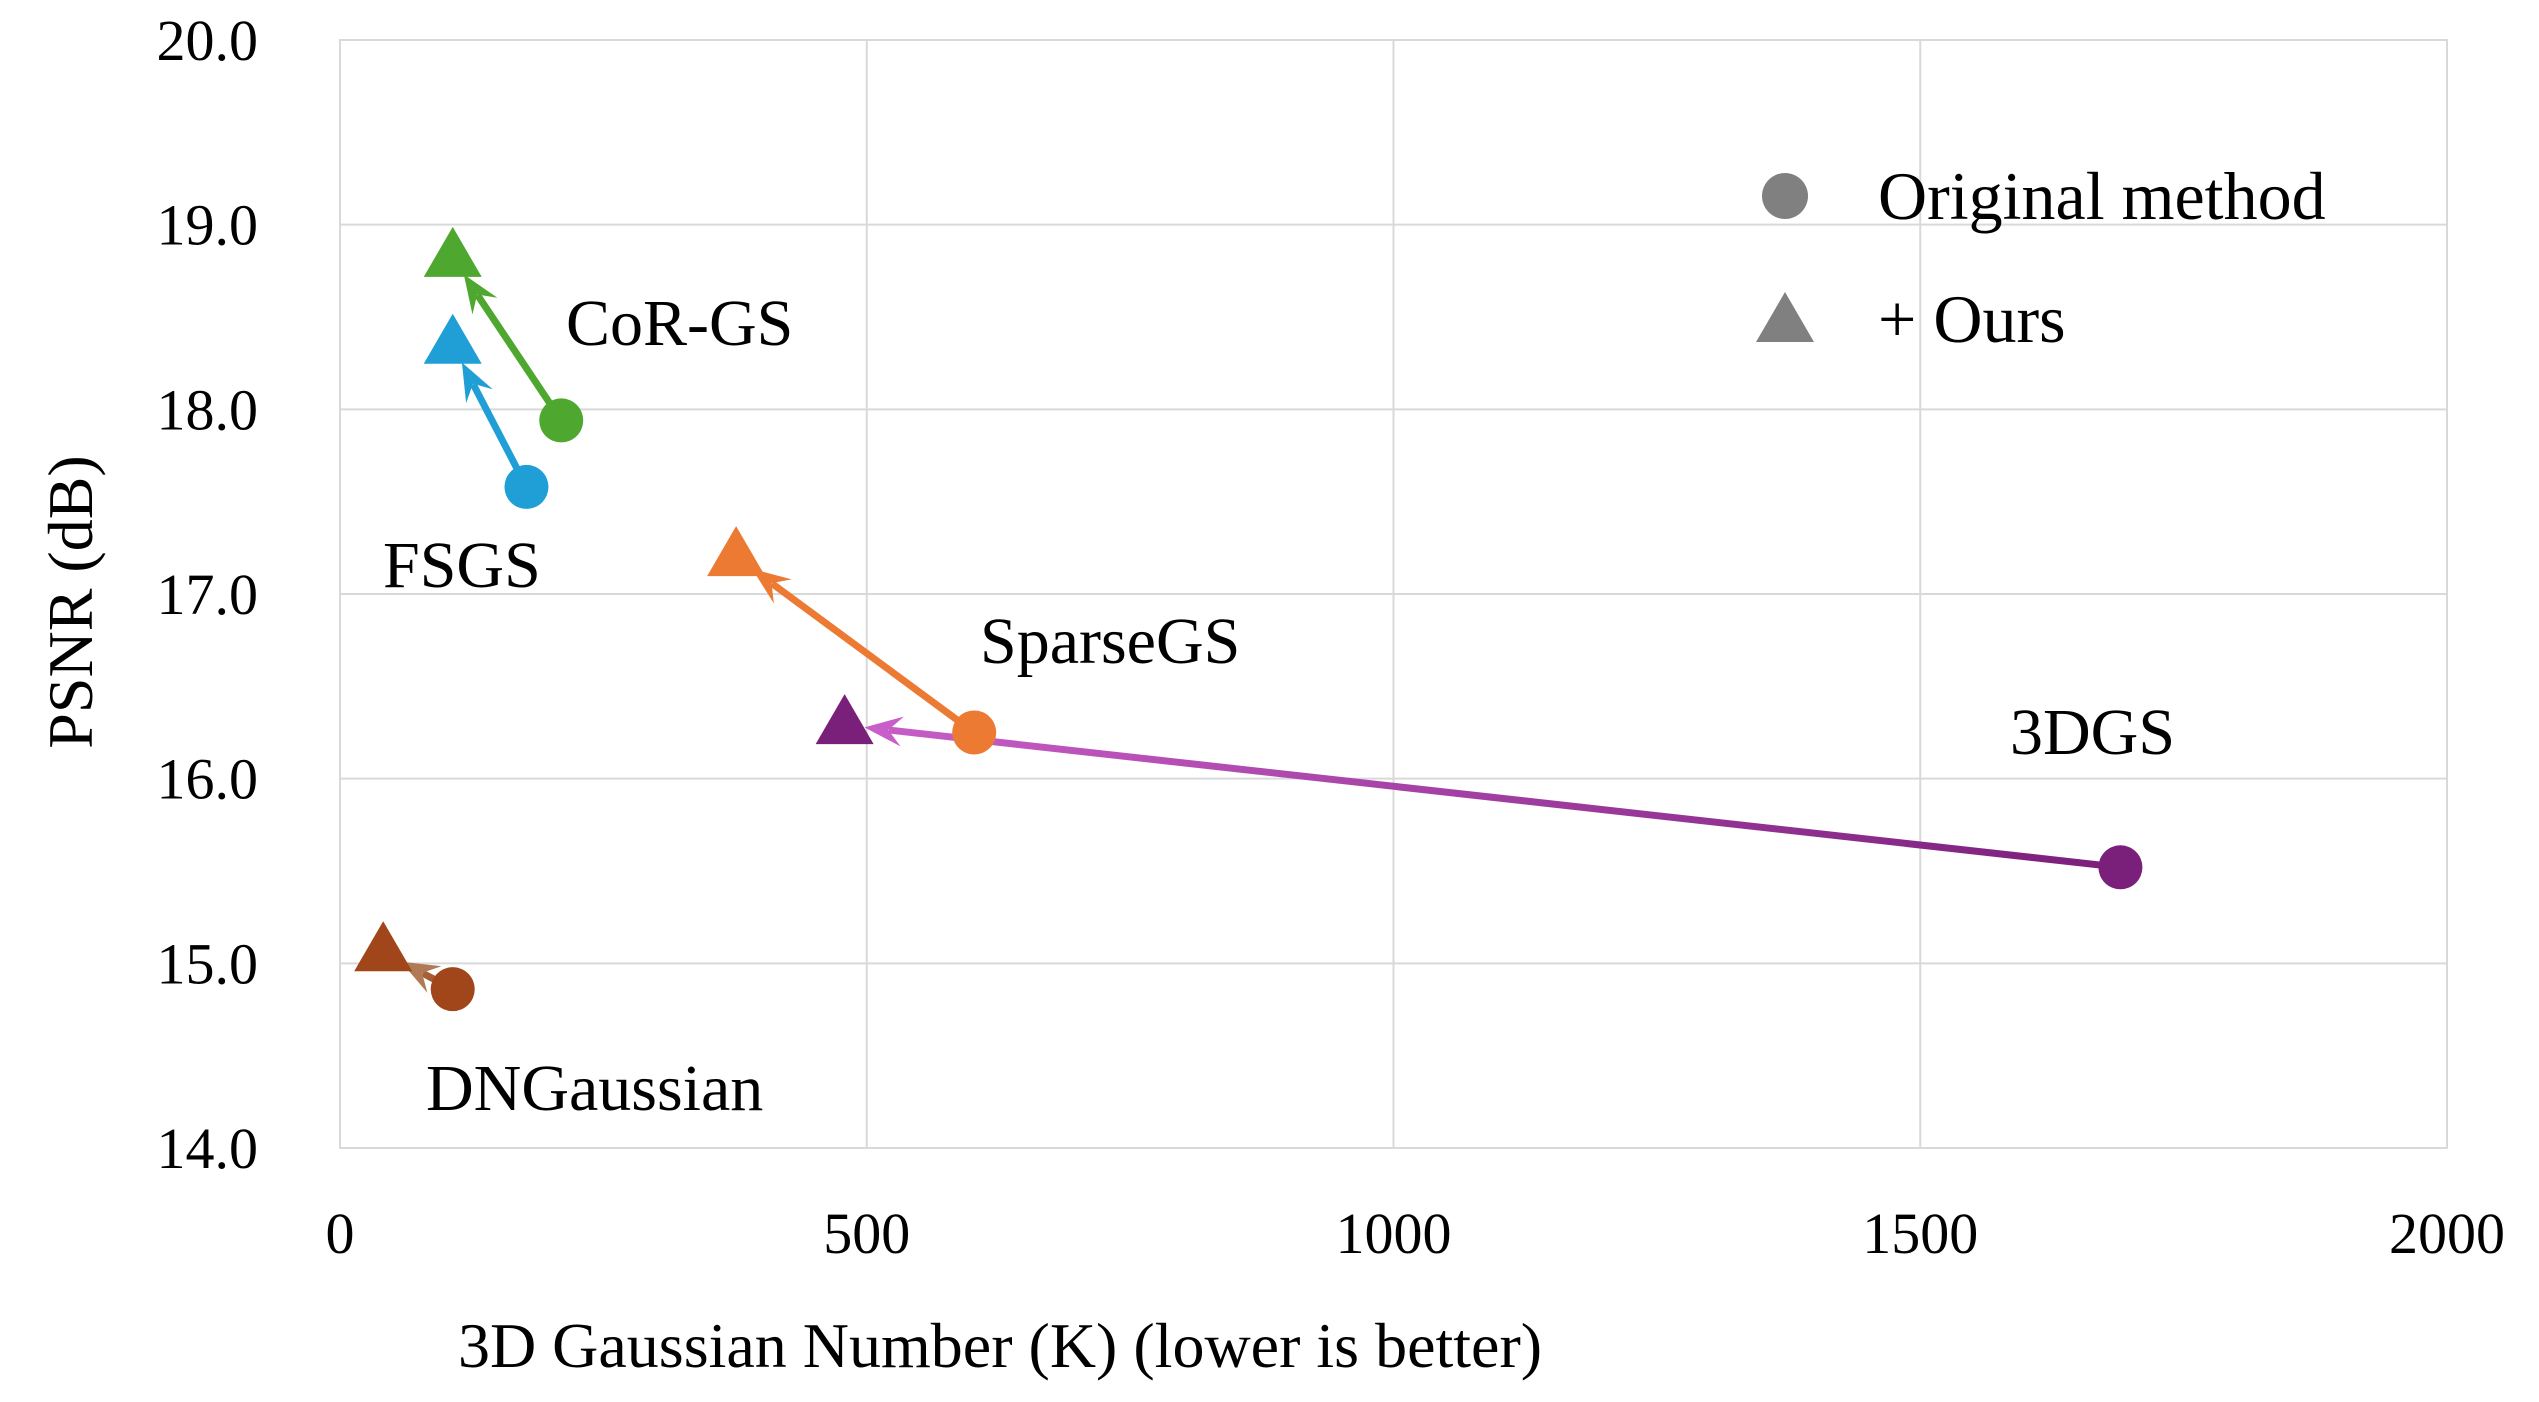  What do you see at coordinates (526, 486) in the screenshot?
I see `original-point-fsgs` at bounding box center [526, 486].